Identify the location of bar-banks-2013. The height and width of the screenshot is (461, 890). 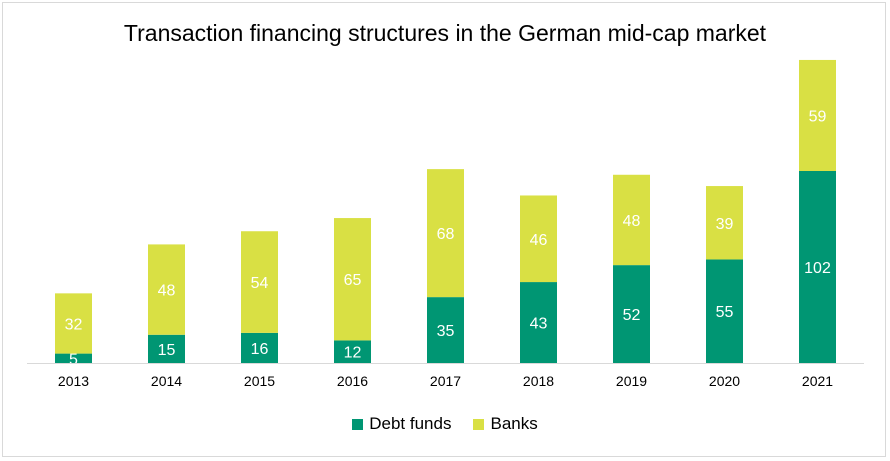
(73, 323).